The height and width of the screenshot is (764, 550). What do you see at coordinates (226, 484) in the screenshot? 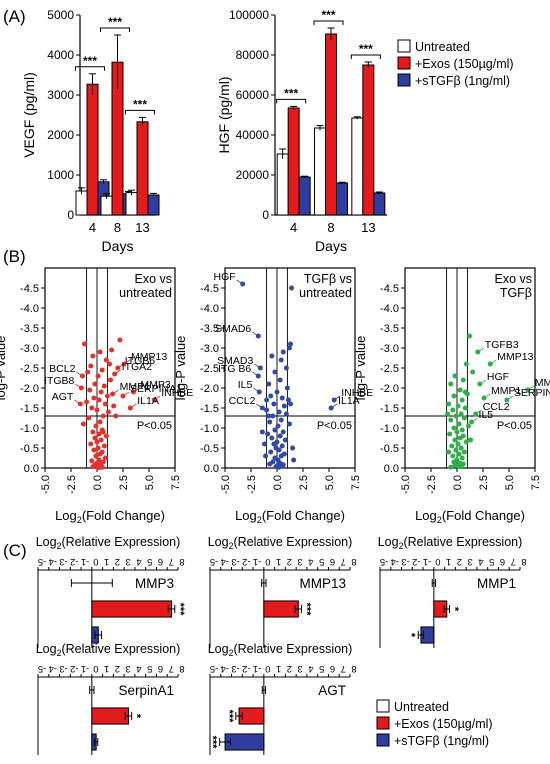
I see `x-tick-label: -5.0` at bounding box center [226, 484].